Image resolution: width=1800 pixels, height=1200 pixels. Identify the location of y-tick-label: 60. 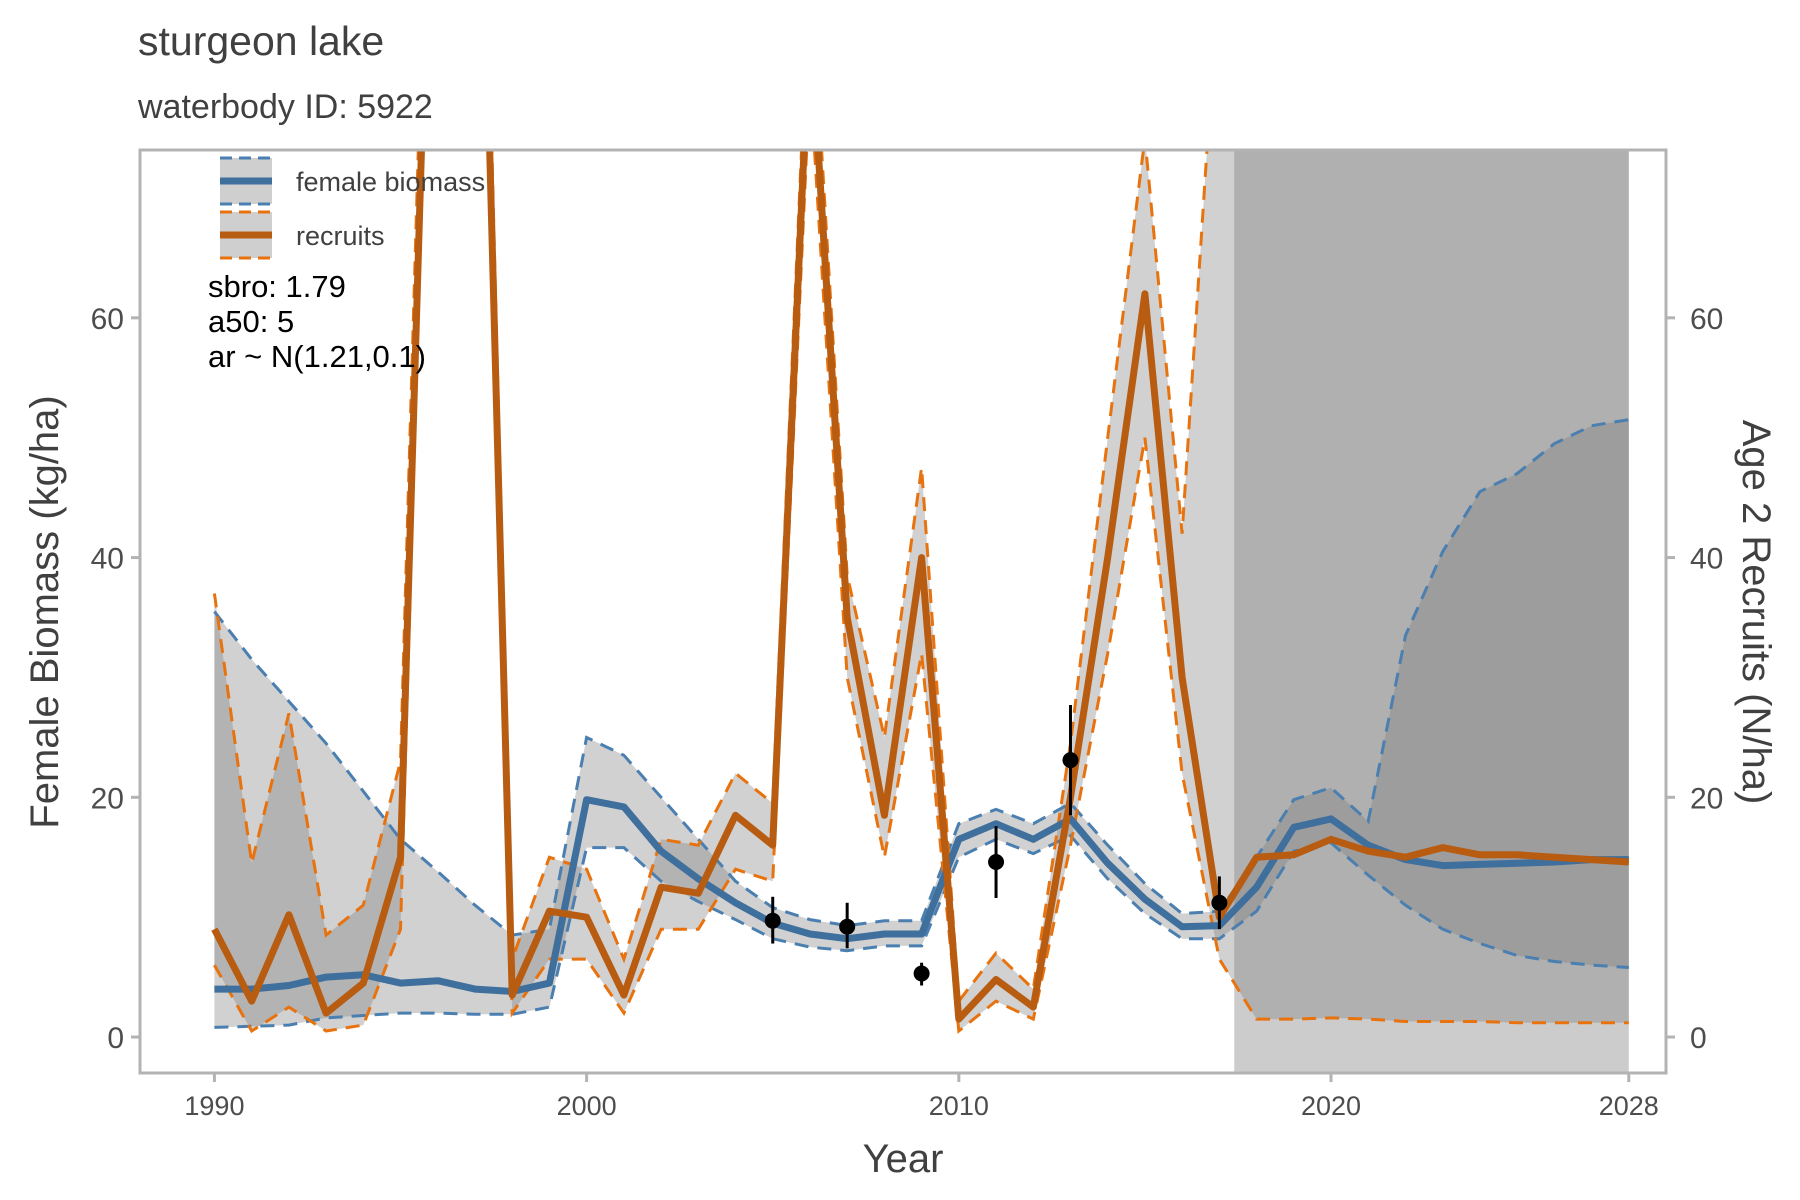
(107, 319).